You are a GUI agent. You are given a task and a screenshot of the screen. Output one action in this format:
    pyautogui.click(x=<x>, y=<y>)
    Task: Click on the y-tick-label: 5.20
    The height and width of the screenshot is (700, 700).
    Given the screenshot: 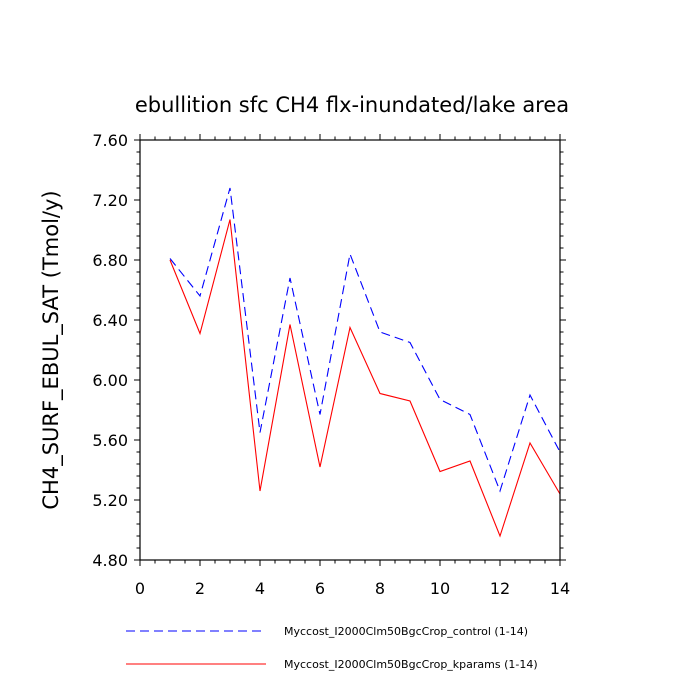 What is the action you would take?
    pyautogui.click(x=110, y=500)
    